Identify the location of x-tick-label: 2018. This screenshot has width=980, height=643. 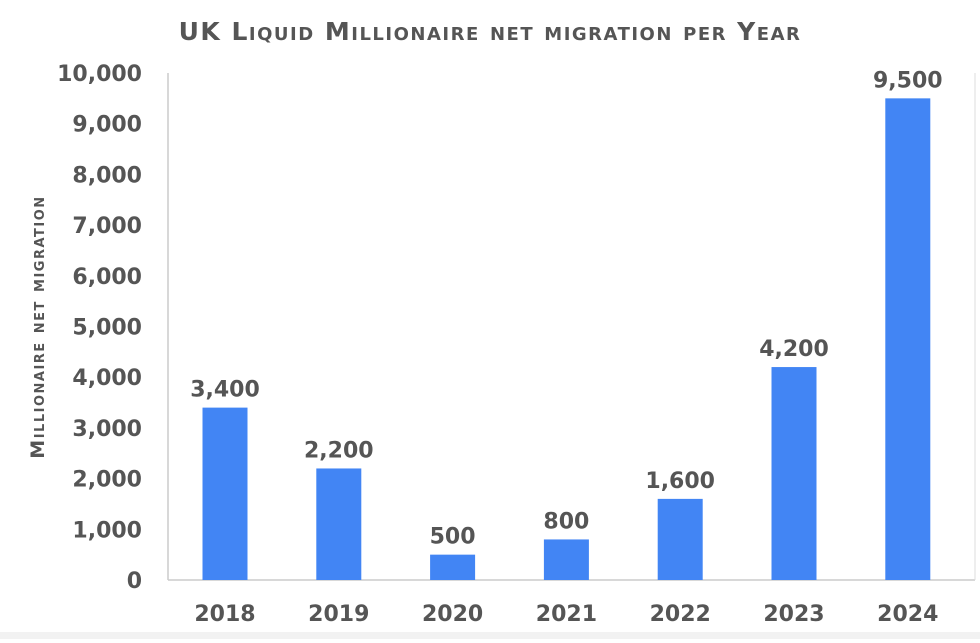
(224, 614).